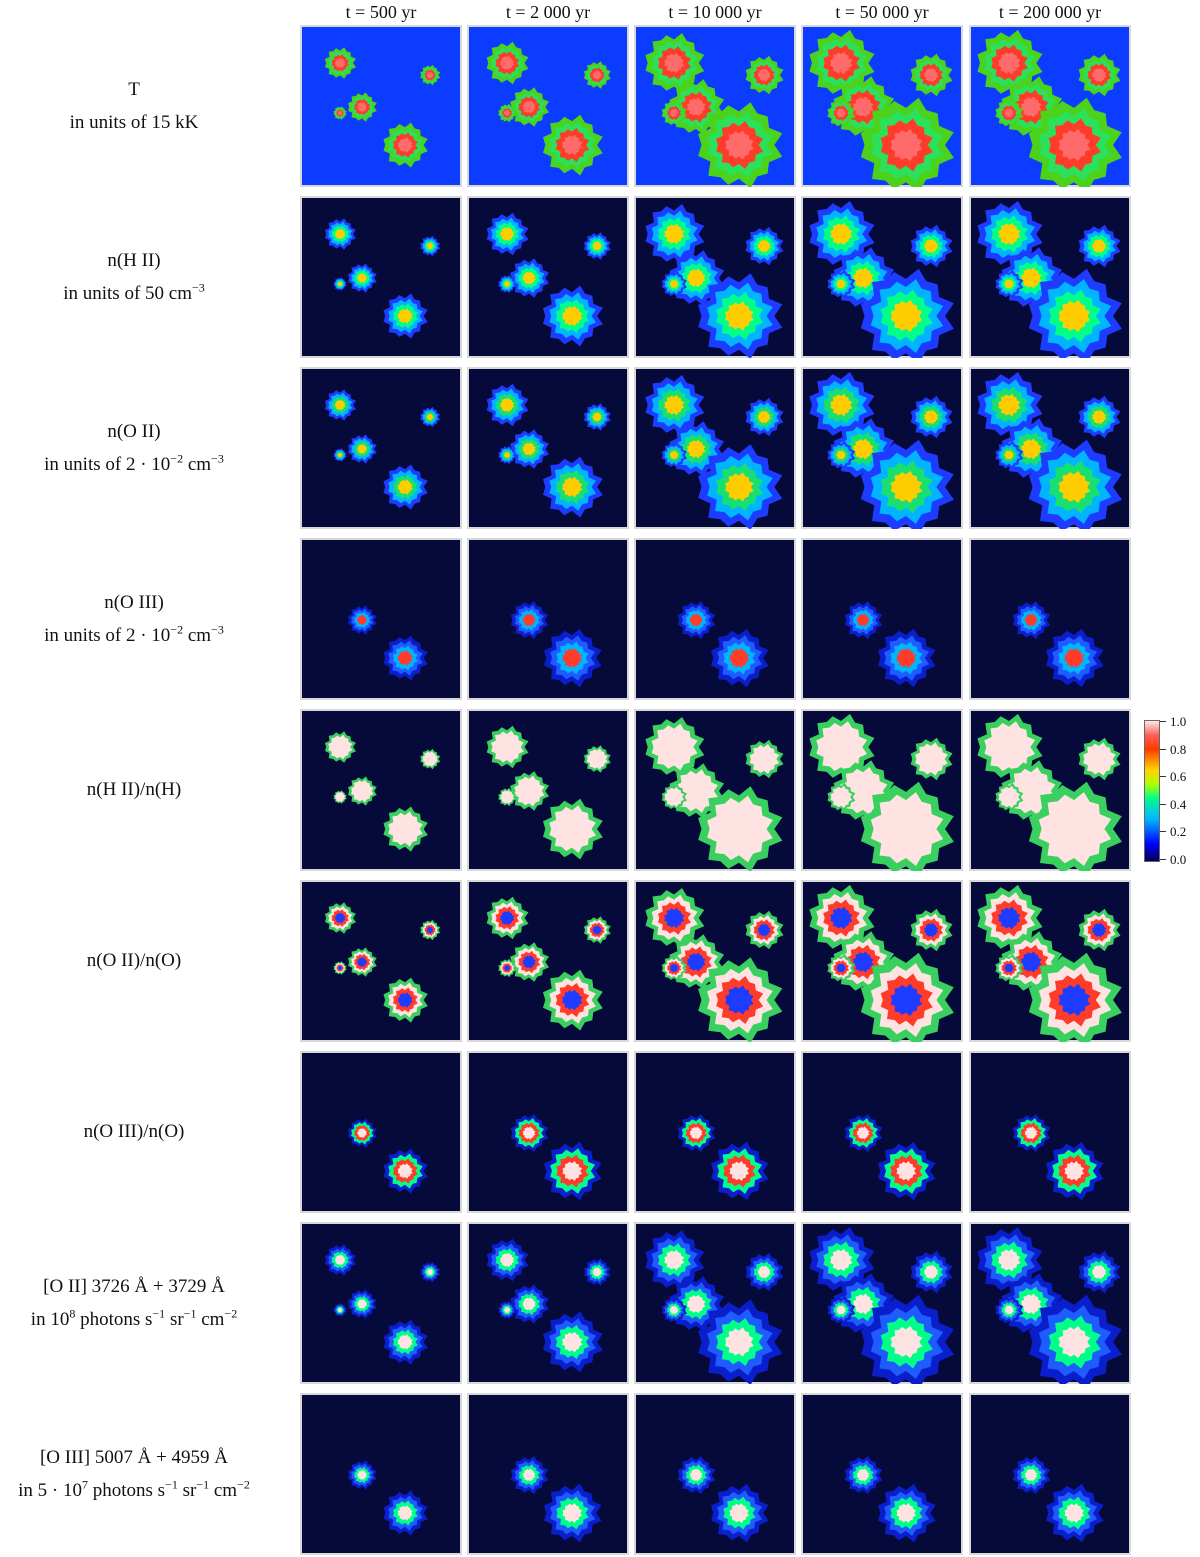 The image size is (1200, 1557). I want to click on row-label: n(H II)/n(H), so click(134, 789).